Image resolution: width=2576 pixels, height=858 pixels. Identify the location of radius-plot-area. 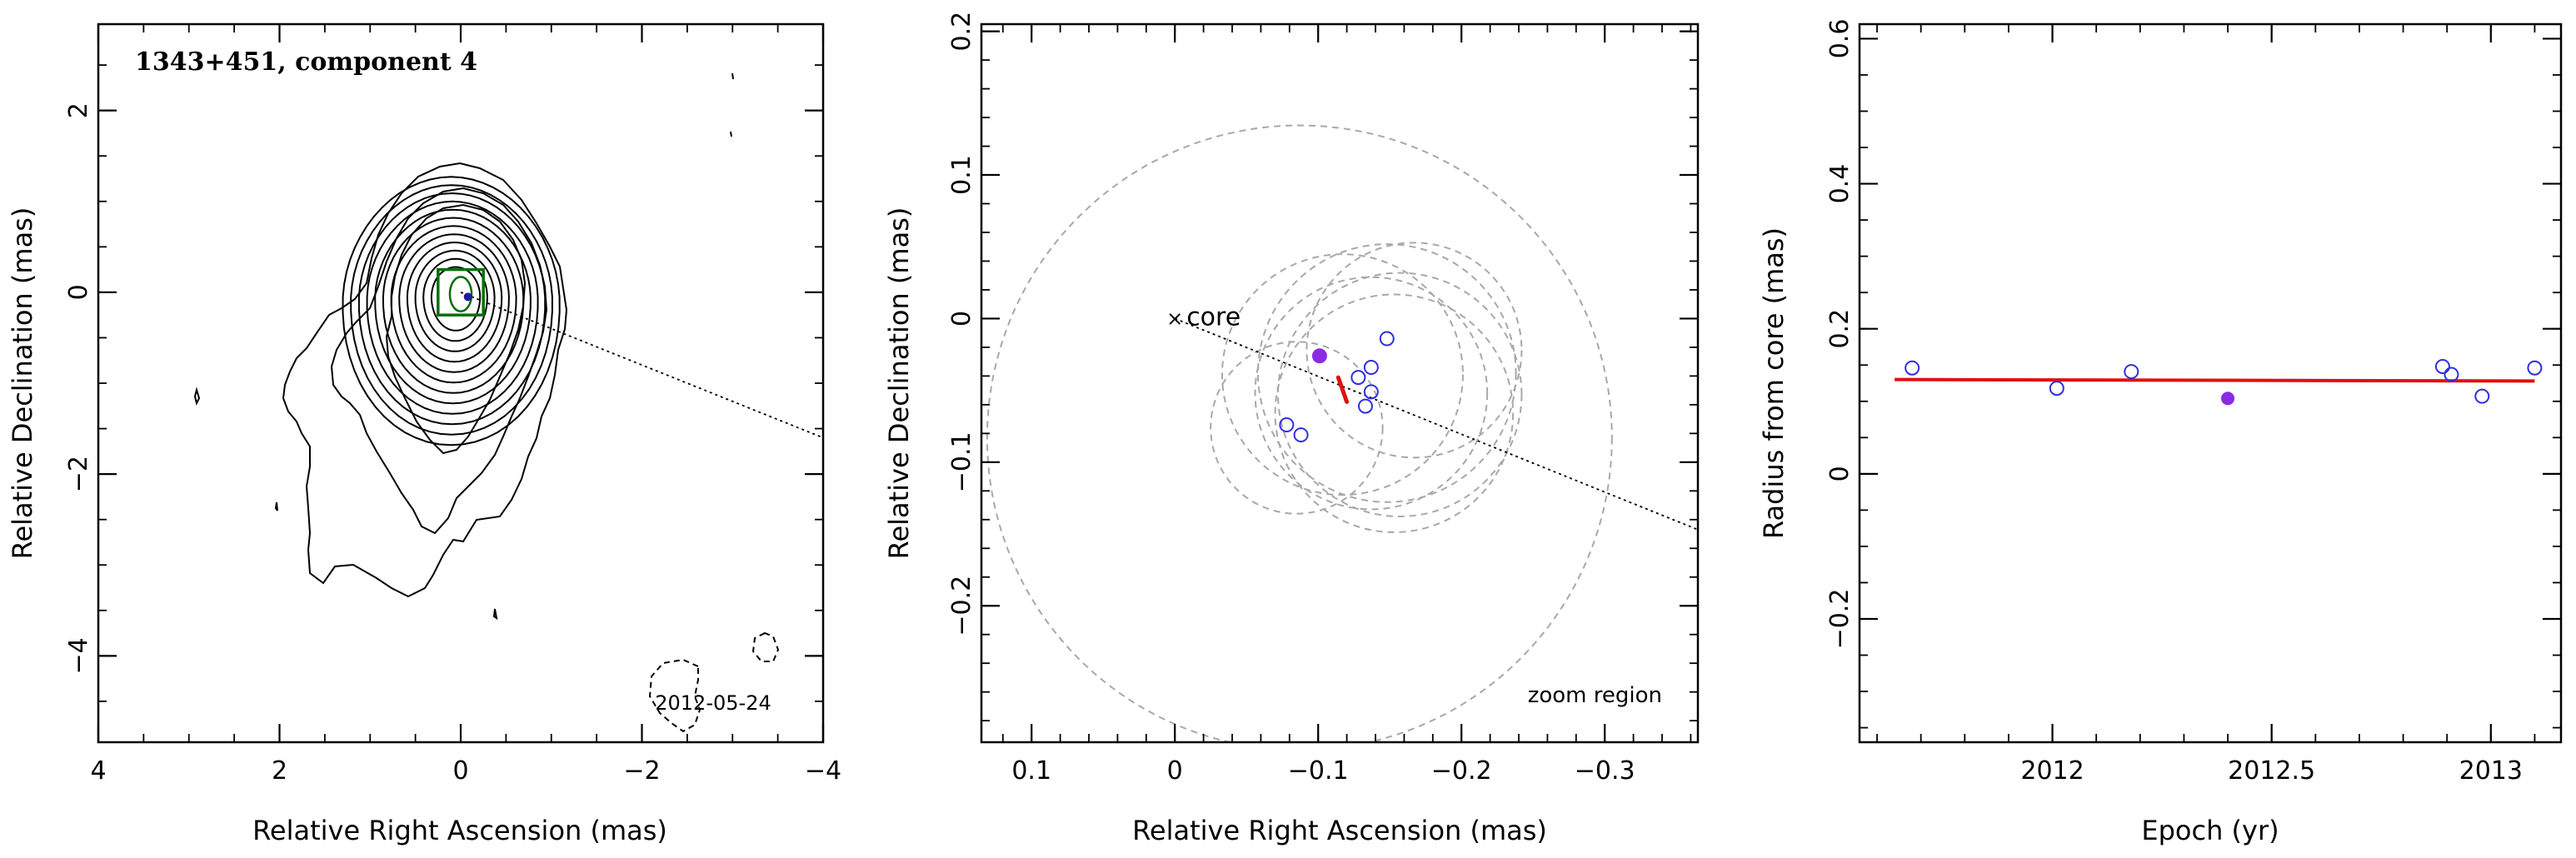
(2219, 382).